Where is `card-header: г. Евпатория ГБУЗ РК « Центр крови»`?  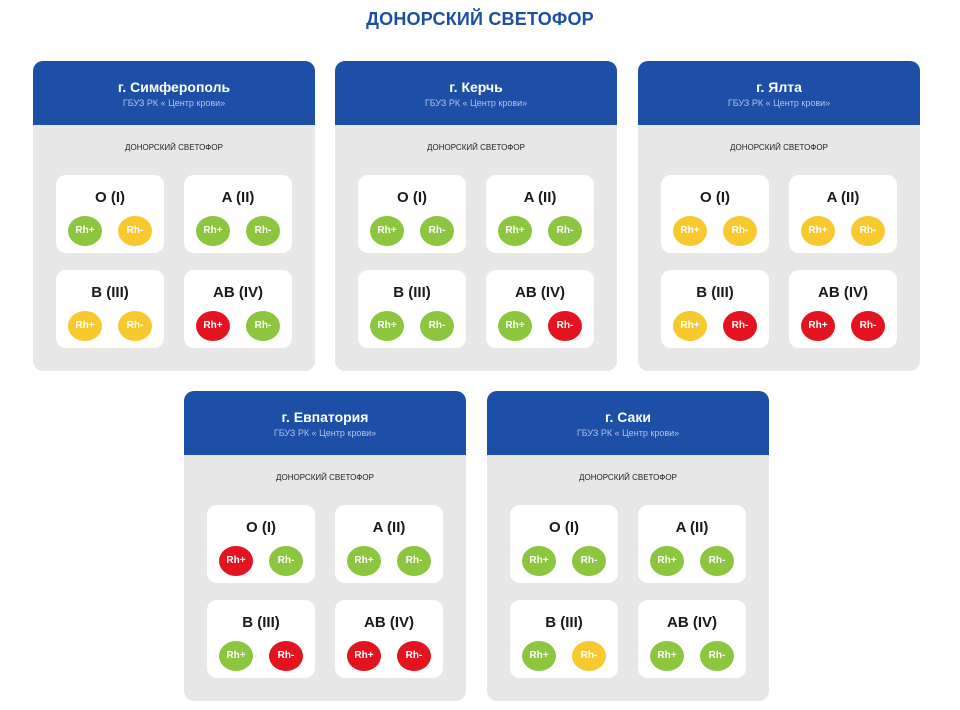 card-header: г. Евпатория ГБУЗ РК « Центр крови» is located at coordinates (325, 423).